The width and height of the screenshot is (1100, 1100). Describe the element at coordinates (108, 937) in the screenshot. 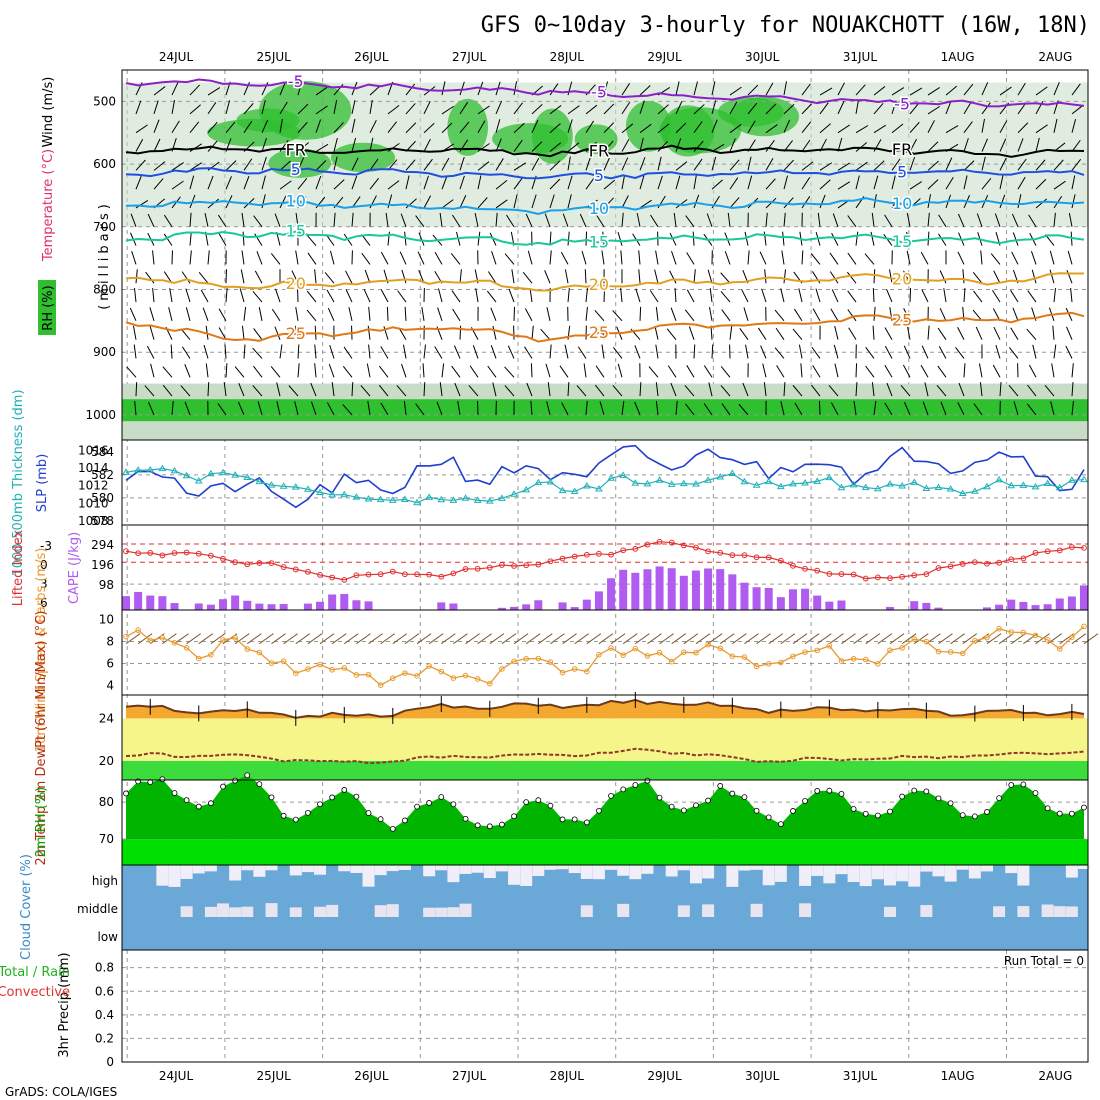

I see `cloud-level-label: low` at that location.